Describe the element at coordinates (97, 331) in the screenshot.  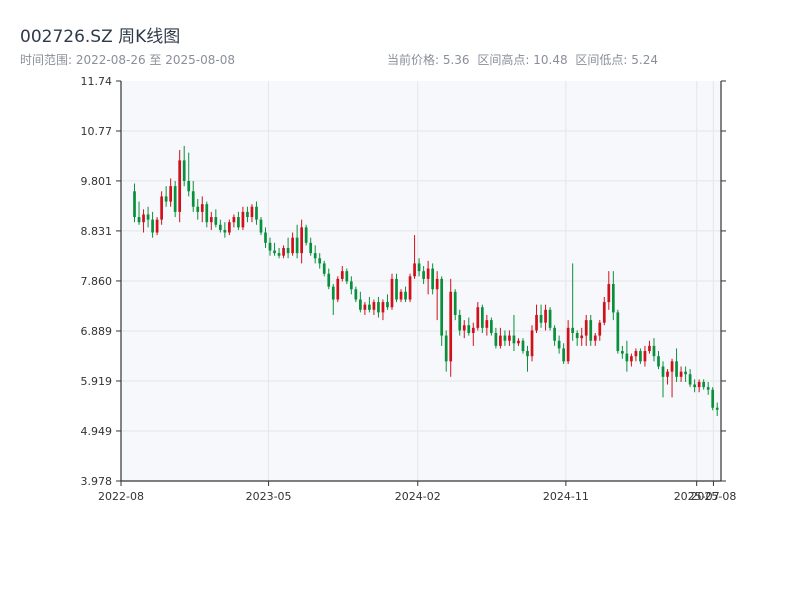
I see `y-tick-label: 6.889` at that location.